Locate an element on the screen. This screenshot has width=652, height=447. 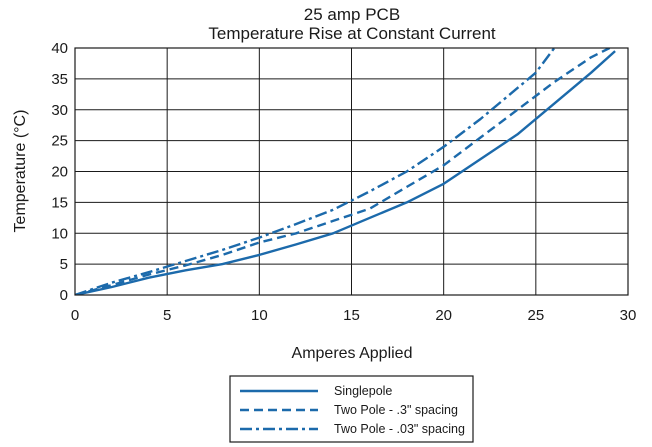
legend-label-1: Singlepole is located at coordinates (363, 391).